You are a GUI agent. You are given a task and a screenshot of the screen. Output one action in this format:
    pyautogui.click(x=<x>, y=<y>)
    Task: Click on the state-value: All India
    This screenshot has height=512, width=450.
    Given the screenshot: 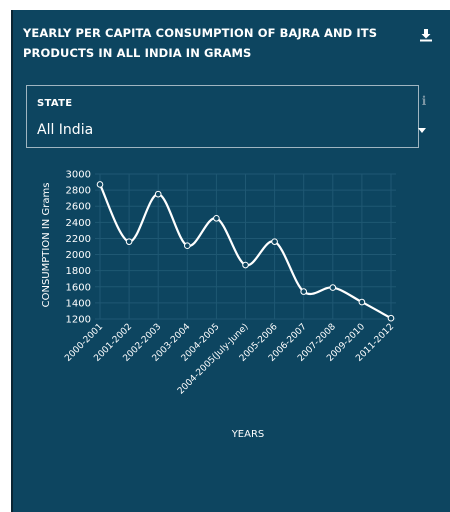 What is the action you would take?
    pyautogui.click(x=65, y=130)
    